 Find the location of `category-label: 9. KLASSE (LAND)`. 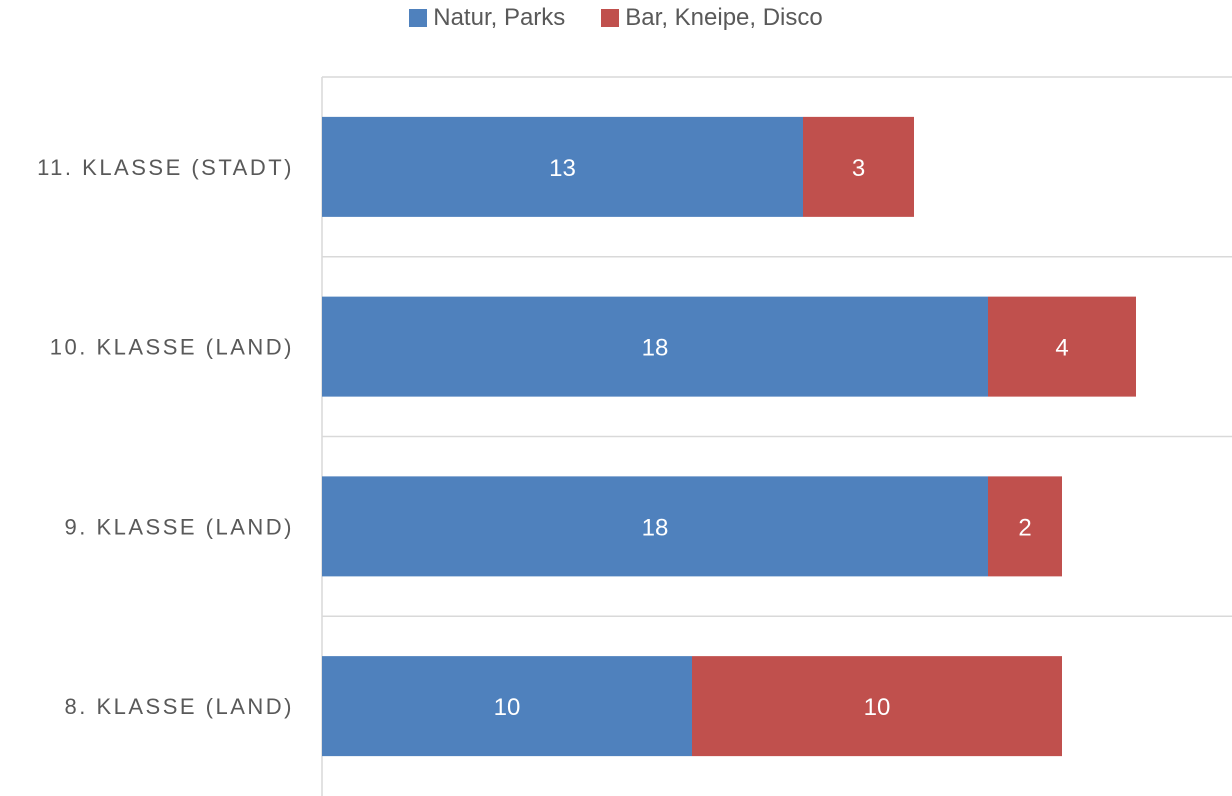

category-label: 9. KLASSE (LAND) is located at coordinates (179, 526).